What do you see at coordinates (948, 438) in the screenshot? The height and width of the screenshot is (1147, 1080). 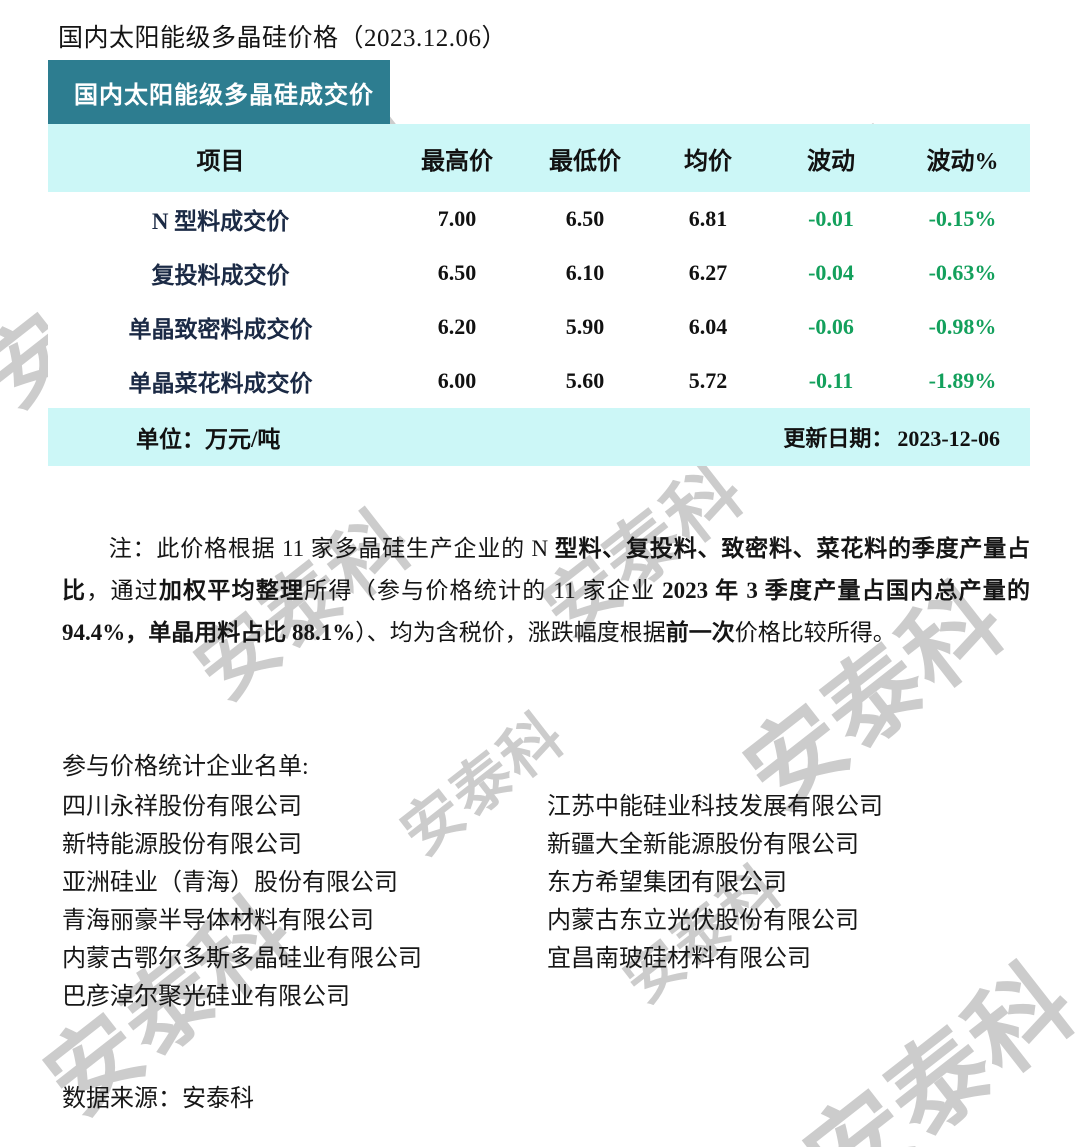 I see `update-date-value: 2023-12-06` at bounding box center [948, 438].